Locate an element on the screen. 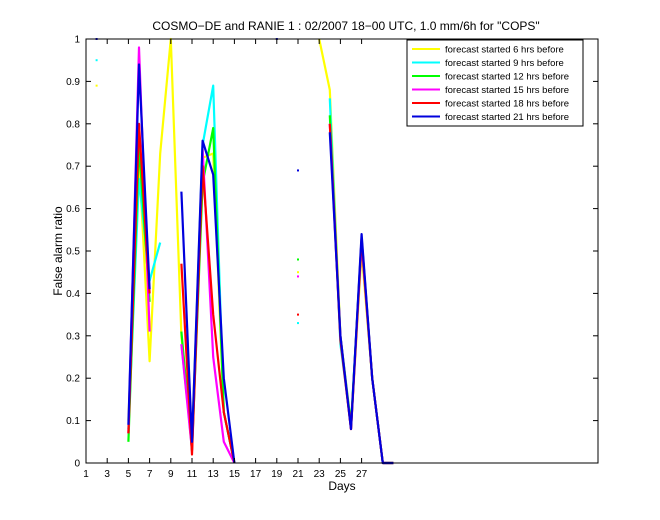  y-tick-label: 0.6 is located at coordinates (73, 209).